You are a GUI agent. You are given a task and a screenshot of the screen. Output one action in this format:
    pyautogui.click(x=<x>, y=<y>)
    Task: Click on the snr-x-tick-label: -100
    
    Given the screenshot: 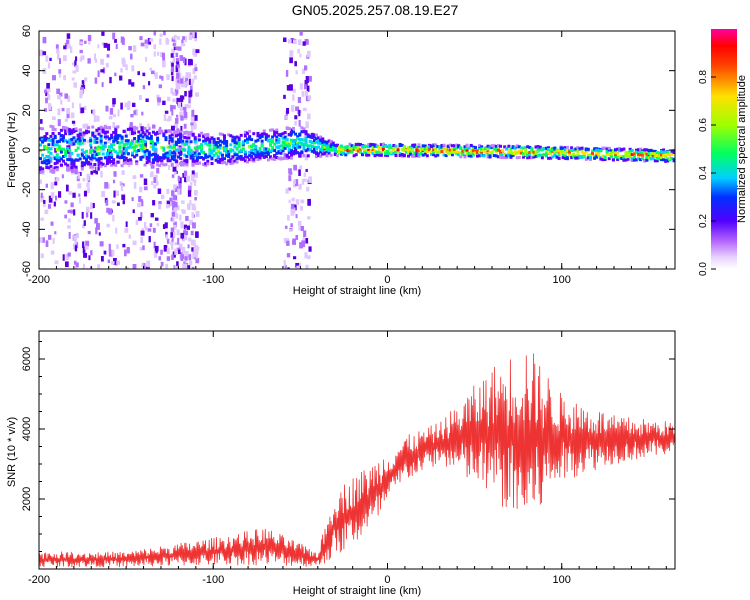 What is the action you would take?
    pyautogui.click(x=213, y=580)
    